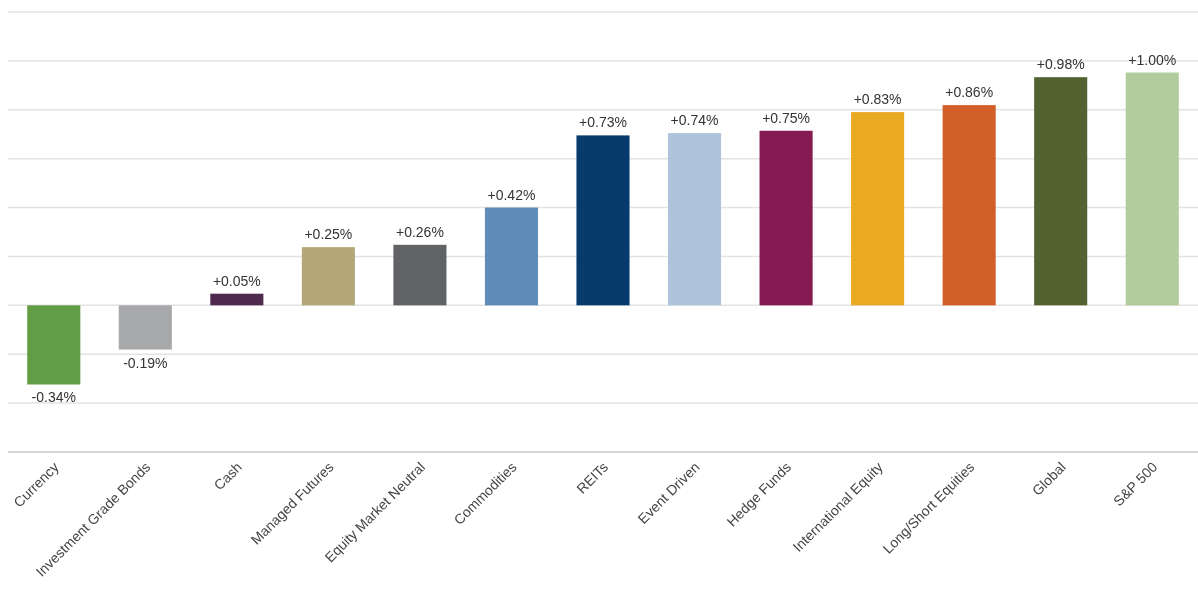 The width and height of the screenshot is (1198, 596). I want to click on data-label: +1.00%, so click(1152, 59).